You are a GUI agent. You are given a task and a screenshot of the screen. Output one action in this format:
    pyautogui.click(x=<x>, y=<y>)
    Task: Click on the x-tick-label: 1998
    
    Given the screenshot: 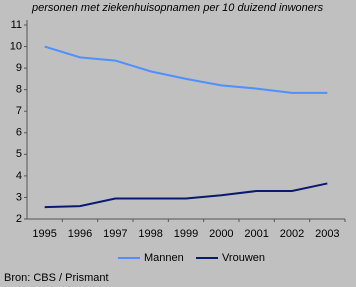 What is the action you would take?
    pyautogui.click(x=150, y=234)
    